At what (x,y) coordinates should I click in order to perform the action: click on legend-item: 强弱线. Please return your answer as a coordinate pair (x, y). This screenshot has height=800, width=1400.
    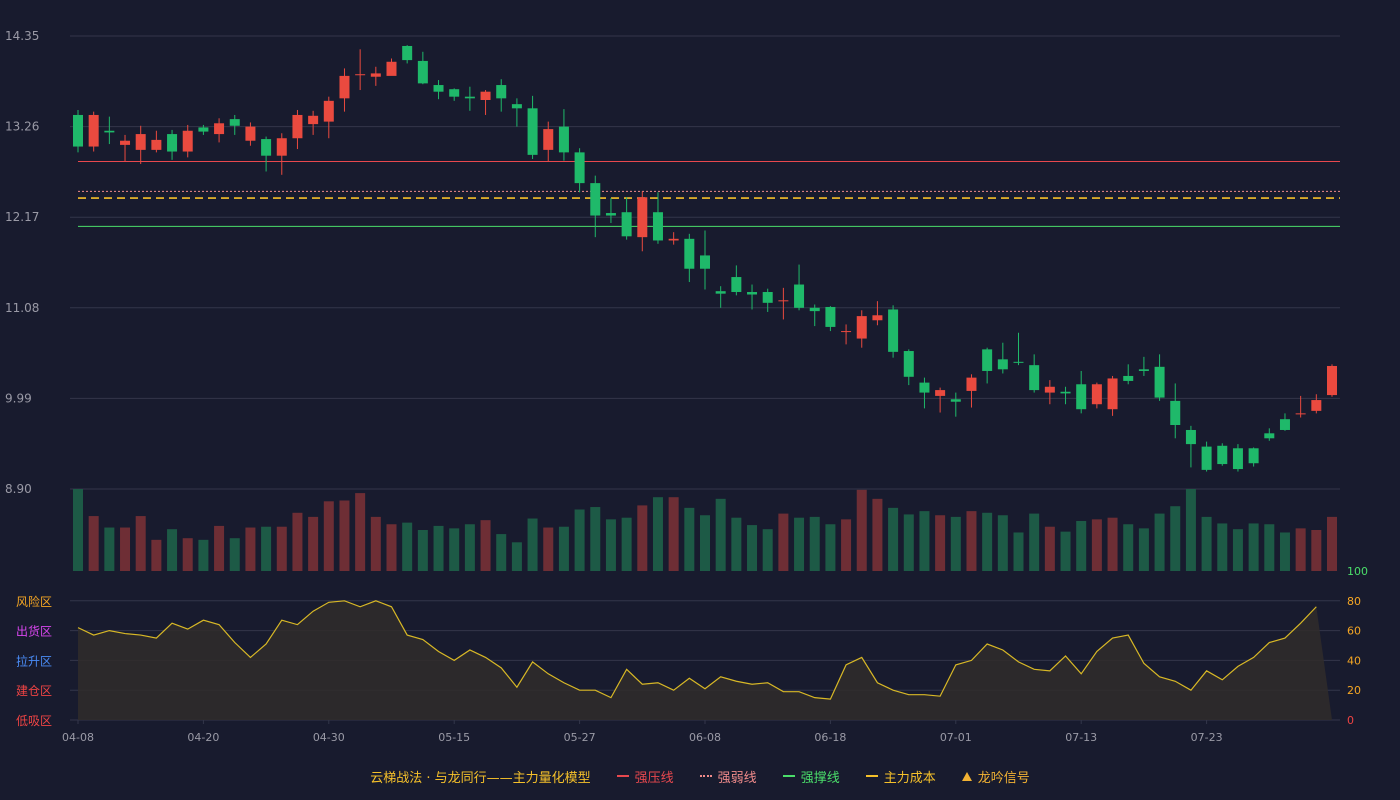
    Looking at the image, I should click on (728, 776).